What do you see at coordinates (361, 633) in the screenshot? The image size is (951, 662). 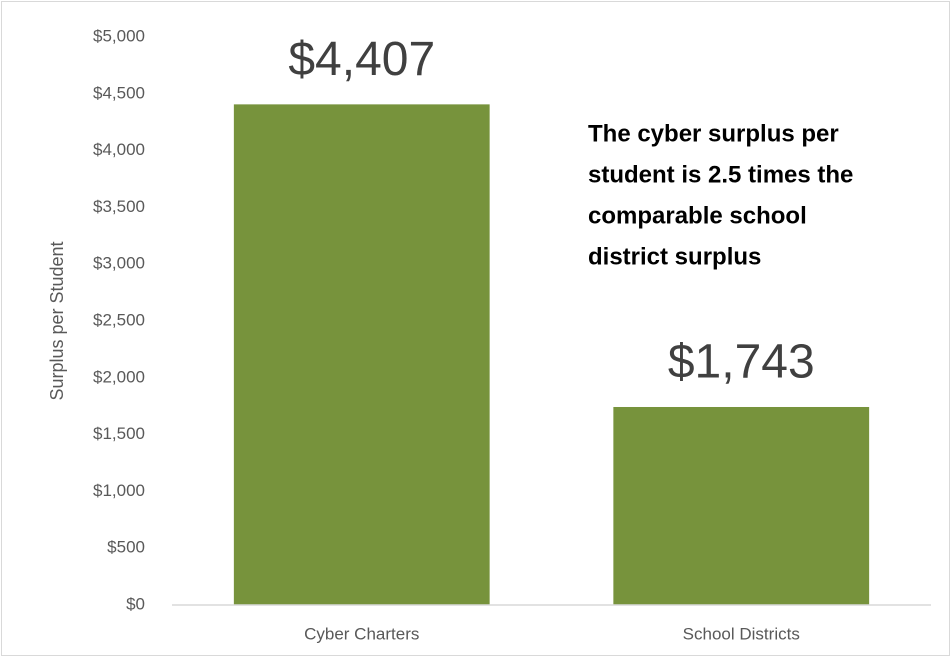 I see `x-tick-label: Cyber Charters` at bounding box center [361, 633].